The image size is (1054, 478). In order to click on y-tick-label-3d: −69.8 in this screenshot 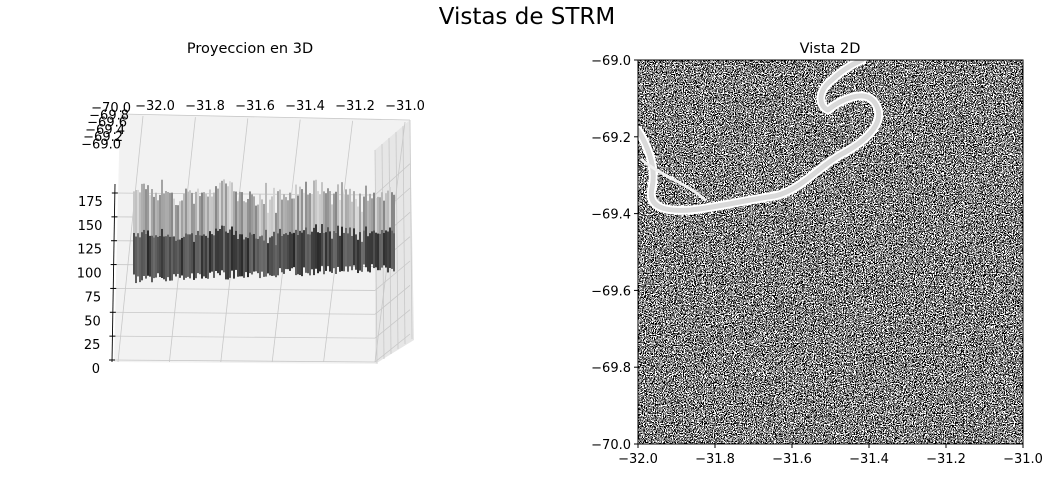, I will do `click(109, 115)`.